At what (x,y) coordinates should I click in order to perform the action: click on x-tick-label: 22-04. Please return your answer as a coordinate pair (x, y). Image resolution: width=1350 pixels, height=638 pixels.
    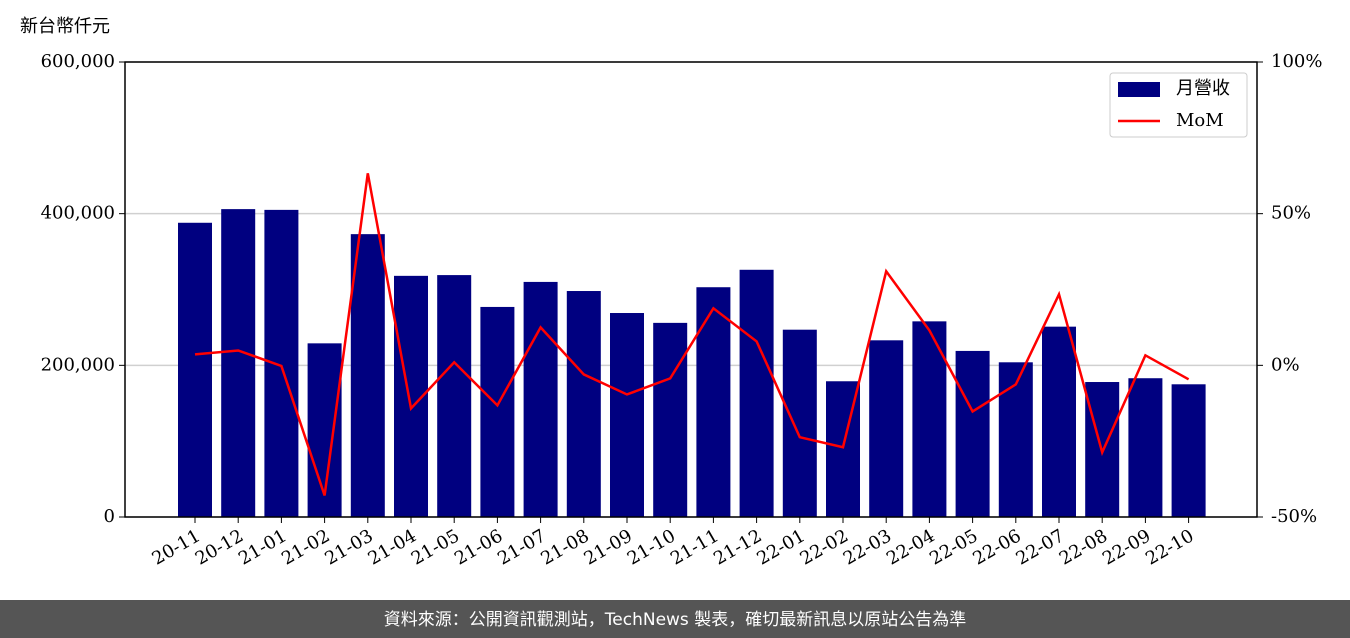
    Looking at the image, I should click on (910, 547).